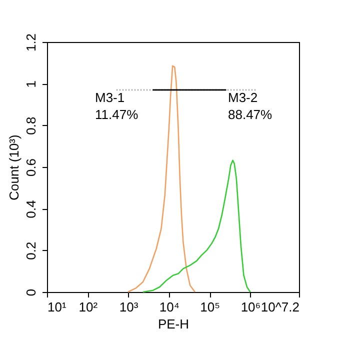  I want to click on x-tick-label: 10², so click(88, 307).